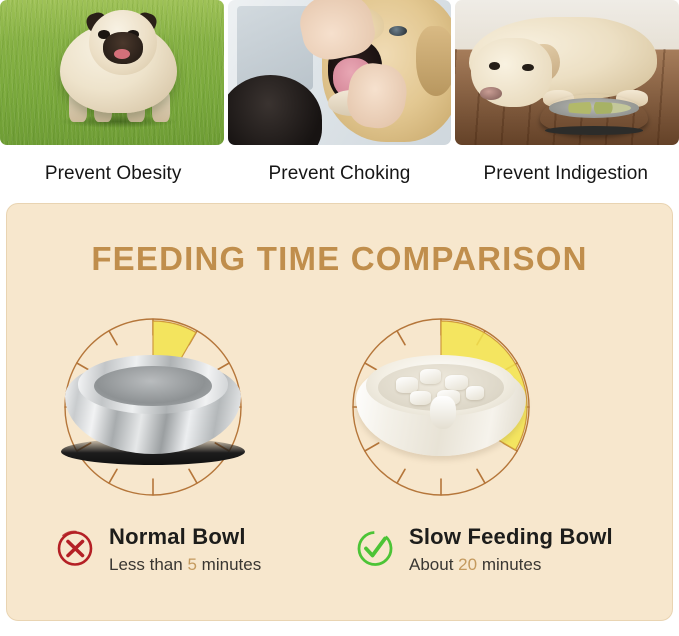  What do you see at coordinates (511, 550) in the screenshot?
I see `result-text-slow-feeding-bowl: Slow Feeding Bowl About 20 minutes` at bounding box center [511, 550].